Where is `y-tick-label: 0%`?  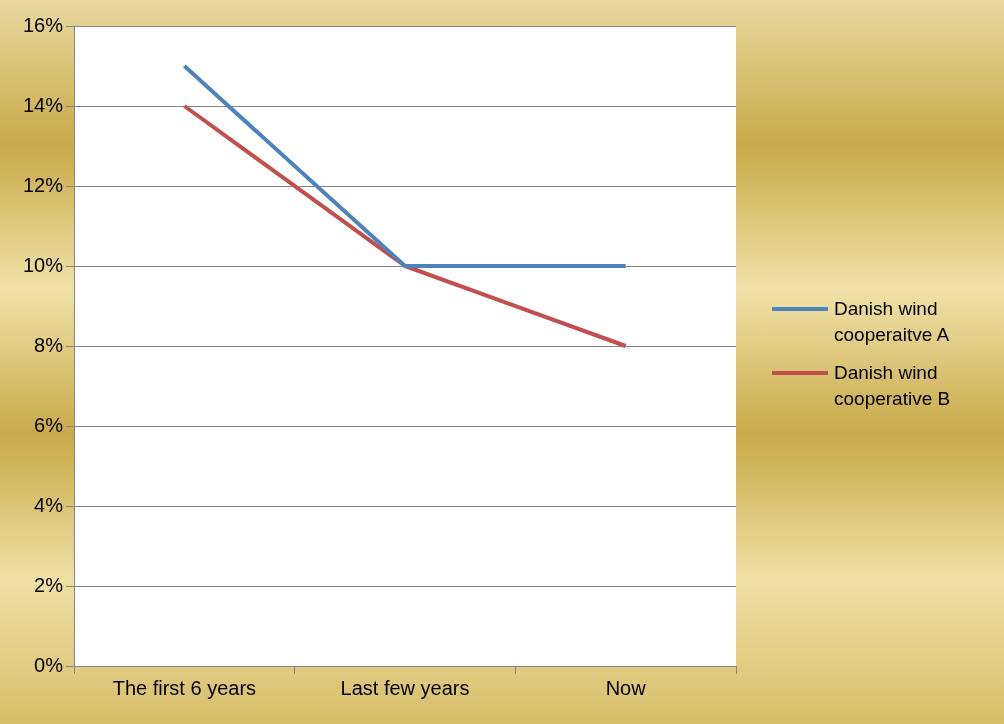 y-tick-label: 0% is located at coordinates (49, 664).